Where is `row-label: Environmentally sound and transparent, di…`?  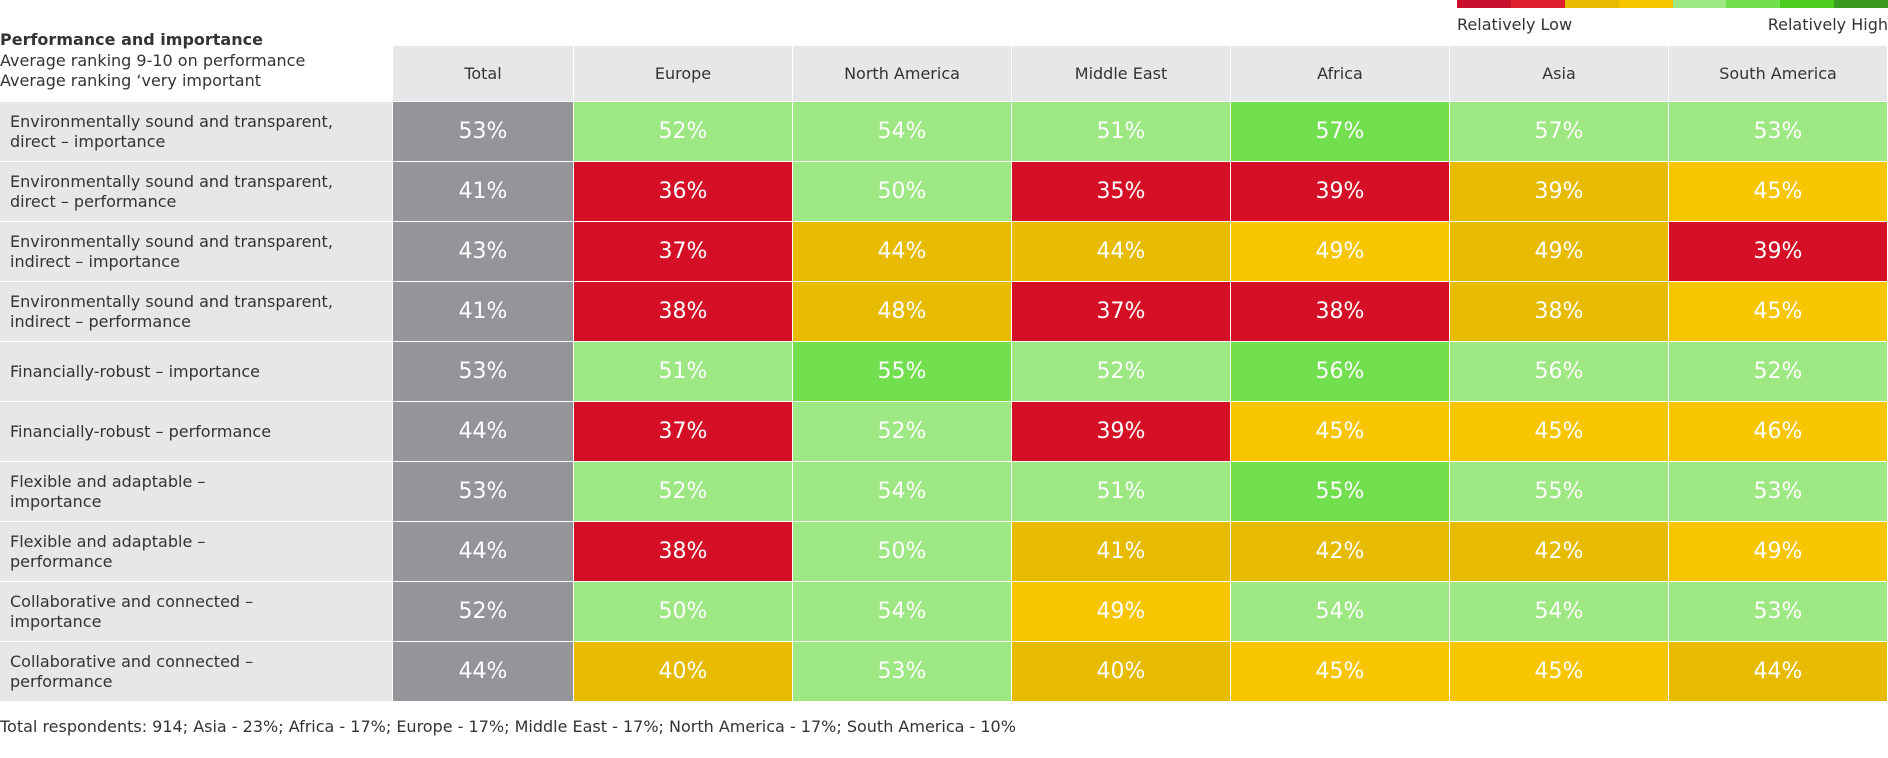
row-label: Environmentally sound and transparent, di… is located at coordinates (196, 131).